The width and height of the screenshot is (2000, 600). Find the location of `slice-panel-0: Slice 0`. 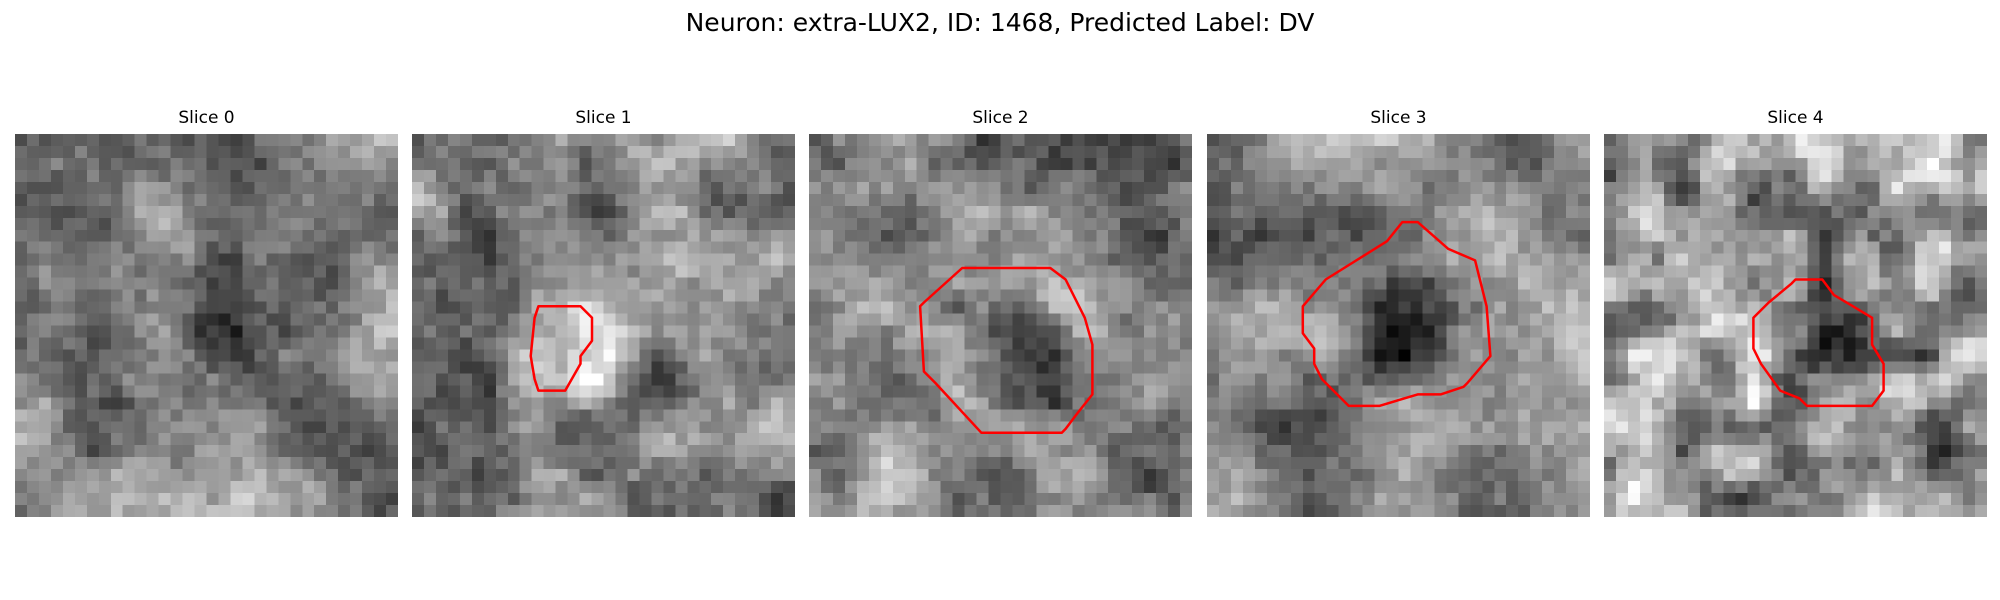

slice-panel-0: Slice 0 is located at coordinates (206, 312).